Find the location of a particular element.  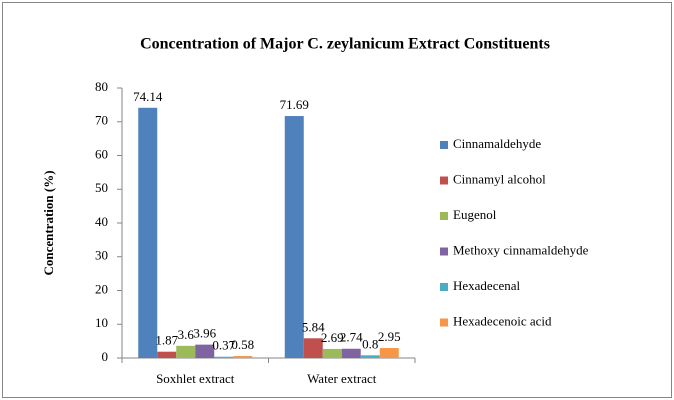

value-label: 74.14 is located at coordinates (148, 96).